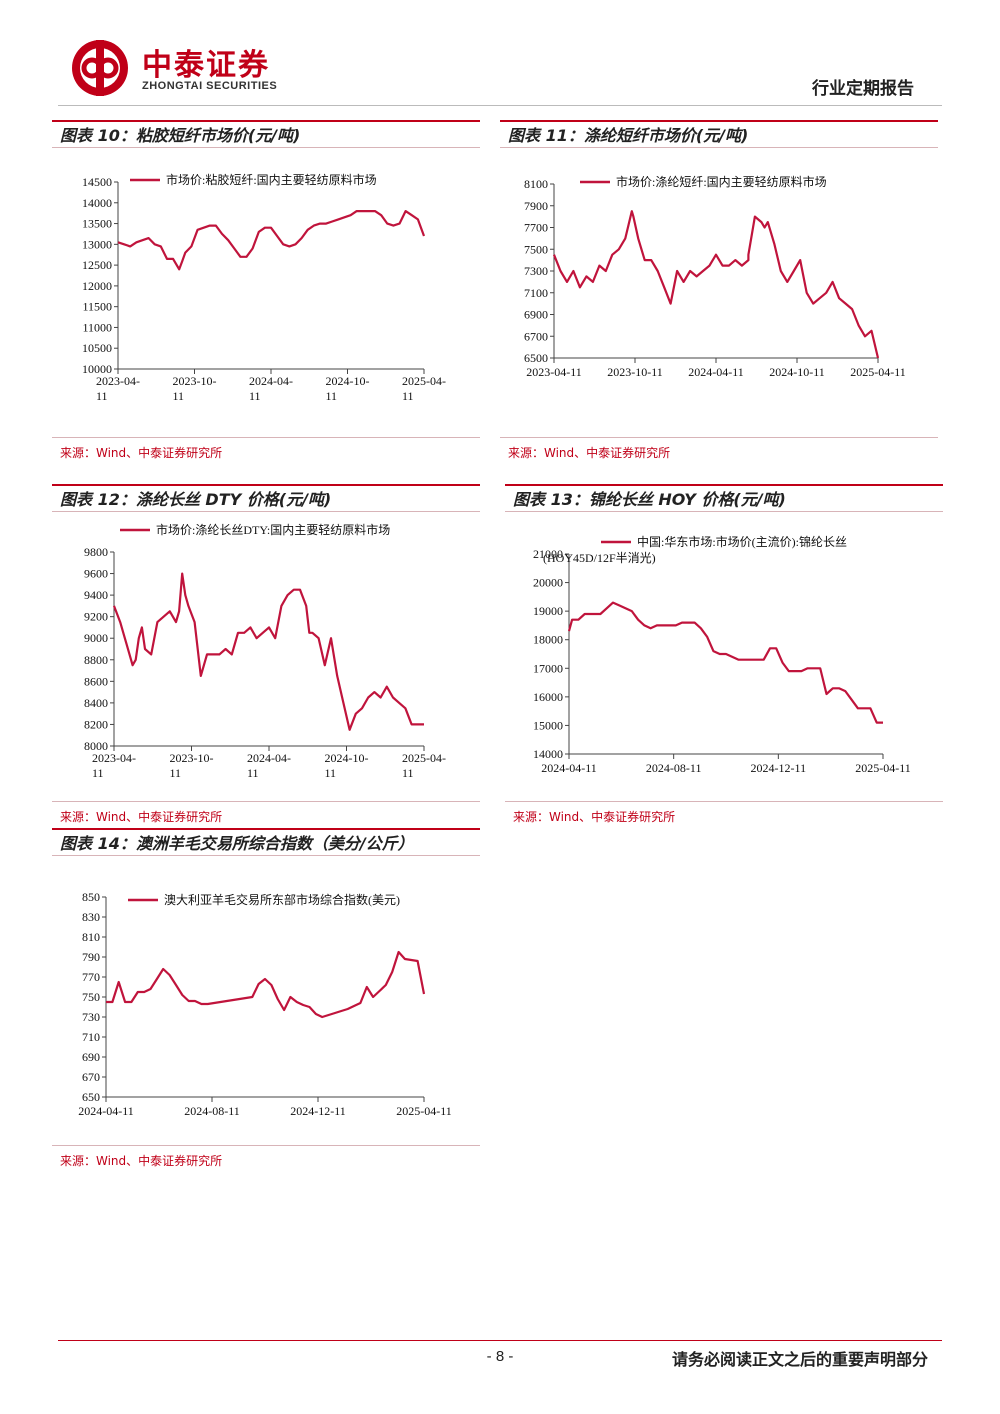  I want to click on y-tick-label: 13000, so click(97, 244).